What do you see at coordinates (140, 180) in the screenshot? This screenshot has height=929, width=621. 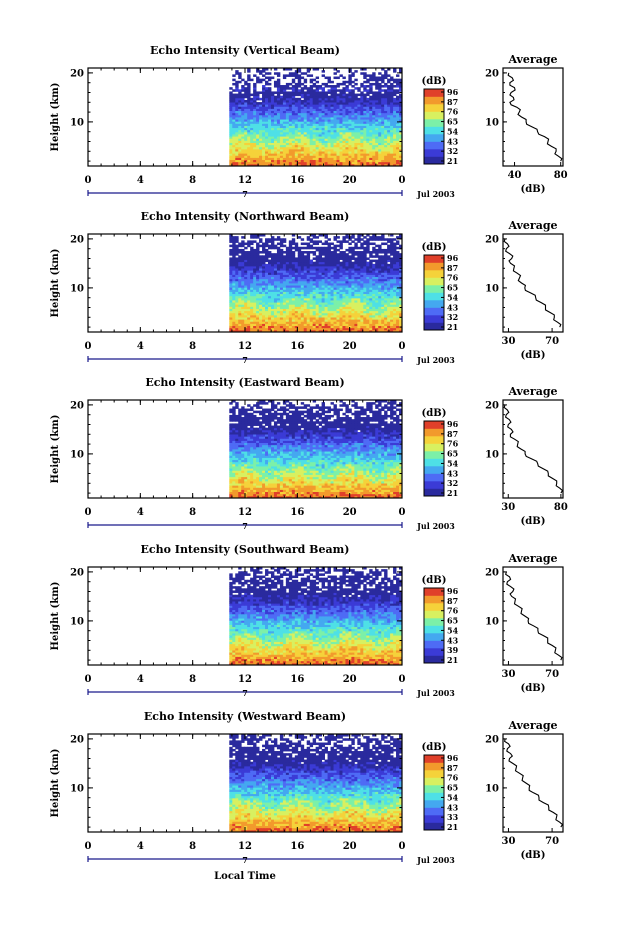 I see `x-tick-label: 4` at bounding box center [140, 180].